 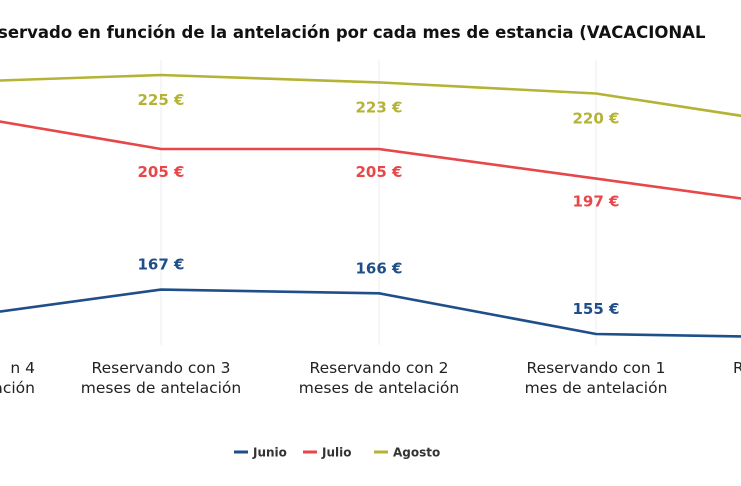 What do you see at coordinates (370, 95) in the screenshot?
I see `series-line-agosto` at bounding box center [370, 95].